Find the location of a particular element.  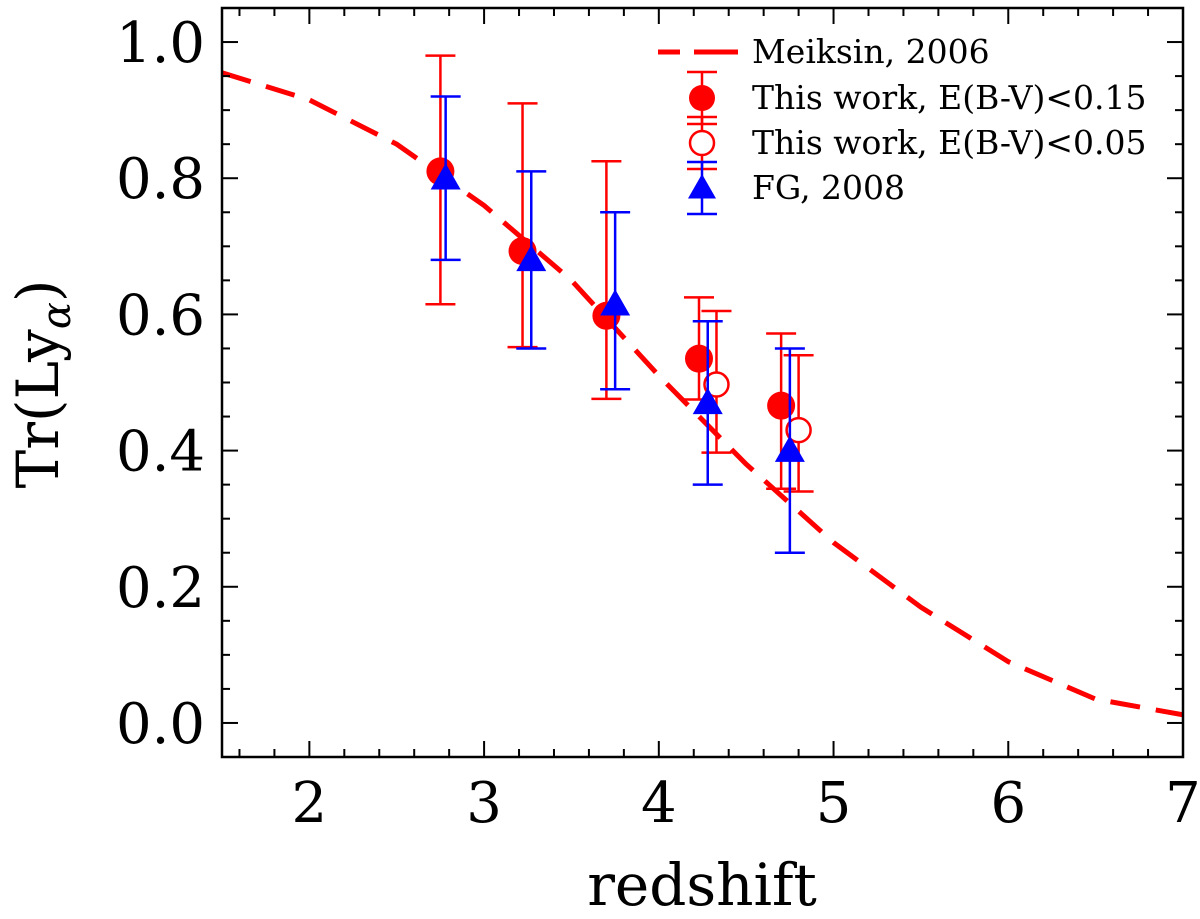

y-axis-label: Tr(Lyα) is located at coordinates (42, 384).